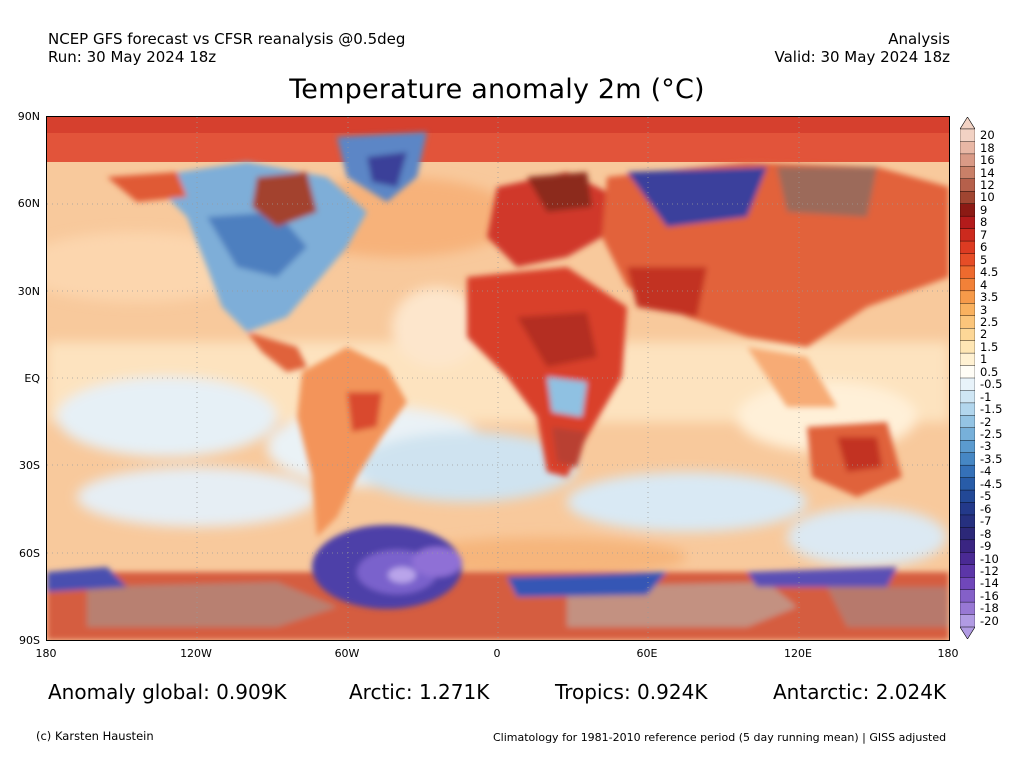 The width and height of the screenshot is (1024, 768). I want to click on colorbar-top-arrow, so click(967, 123).